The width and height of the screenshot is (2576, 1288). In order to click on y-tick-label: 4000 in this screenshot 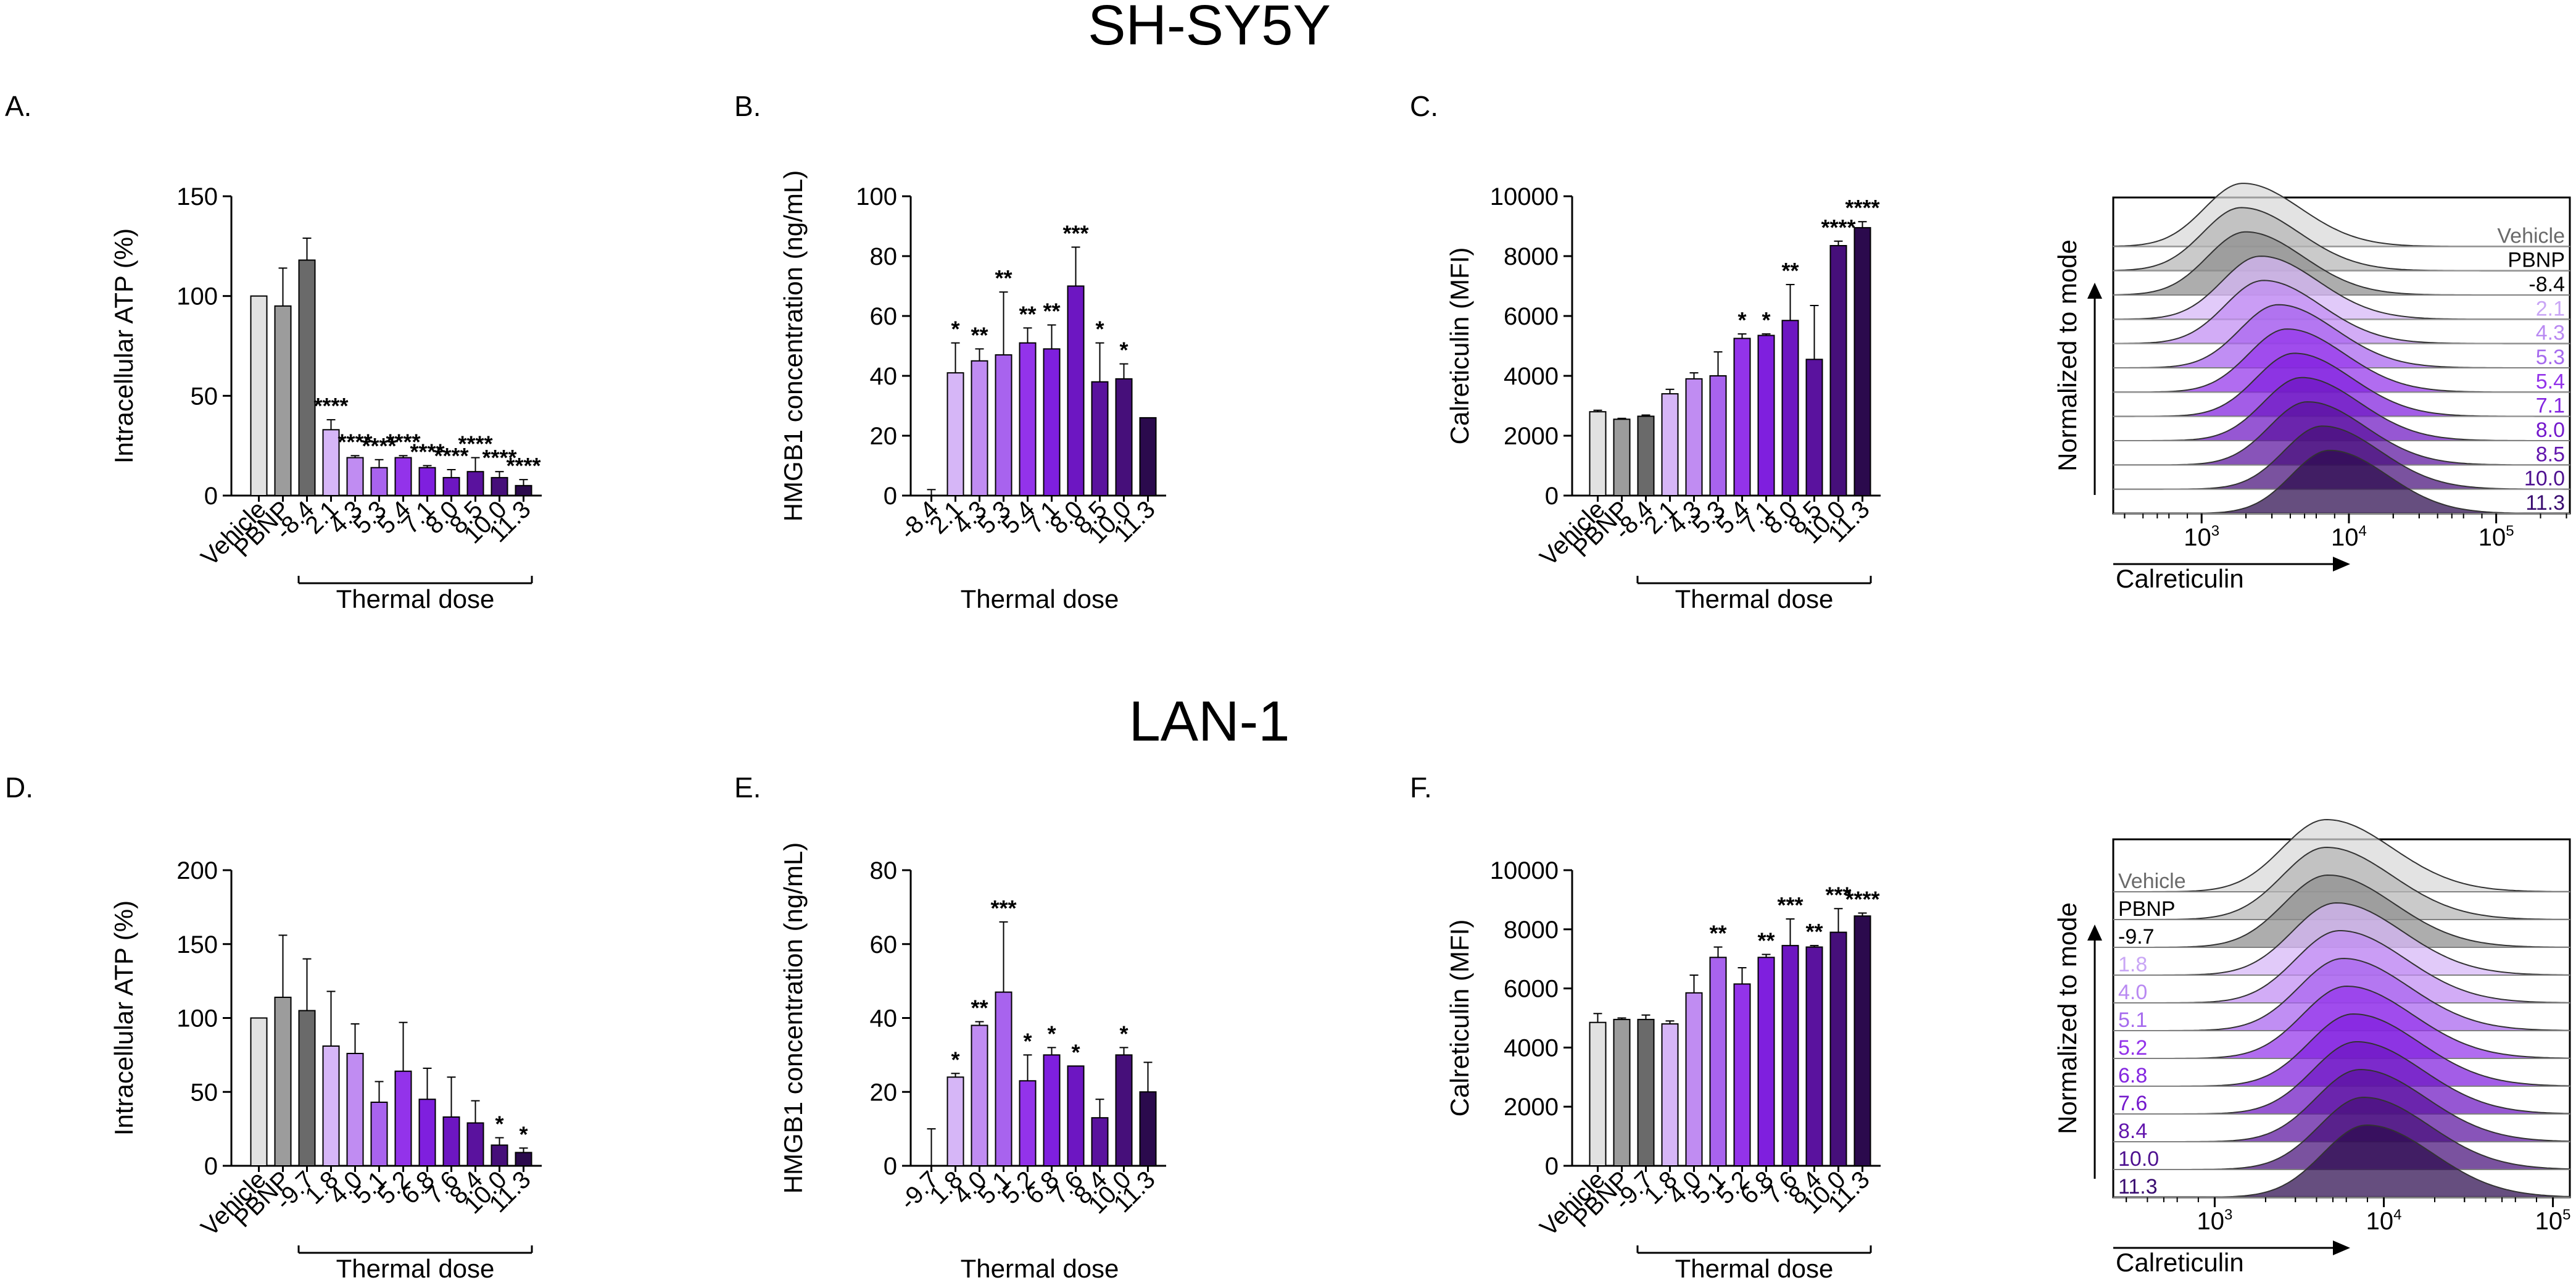, I will do `click(1532, 1048)`.